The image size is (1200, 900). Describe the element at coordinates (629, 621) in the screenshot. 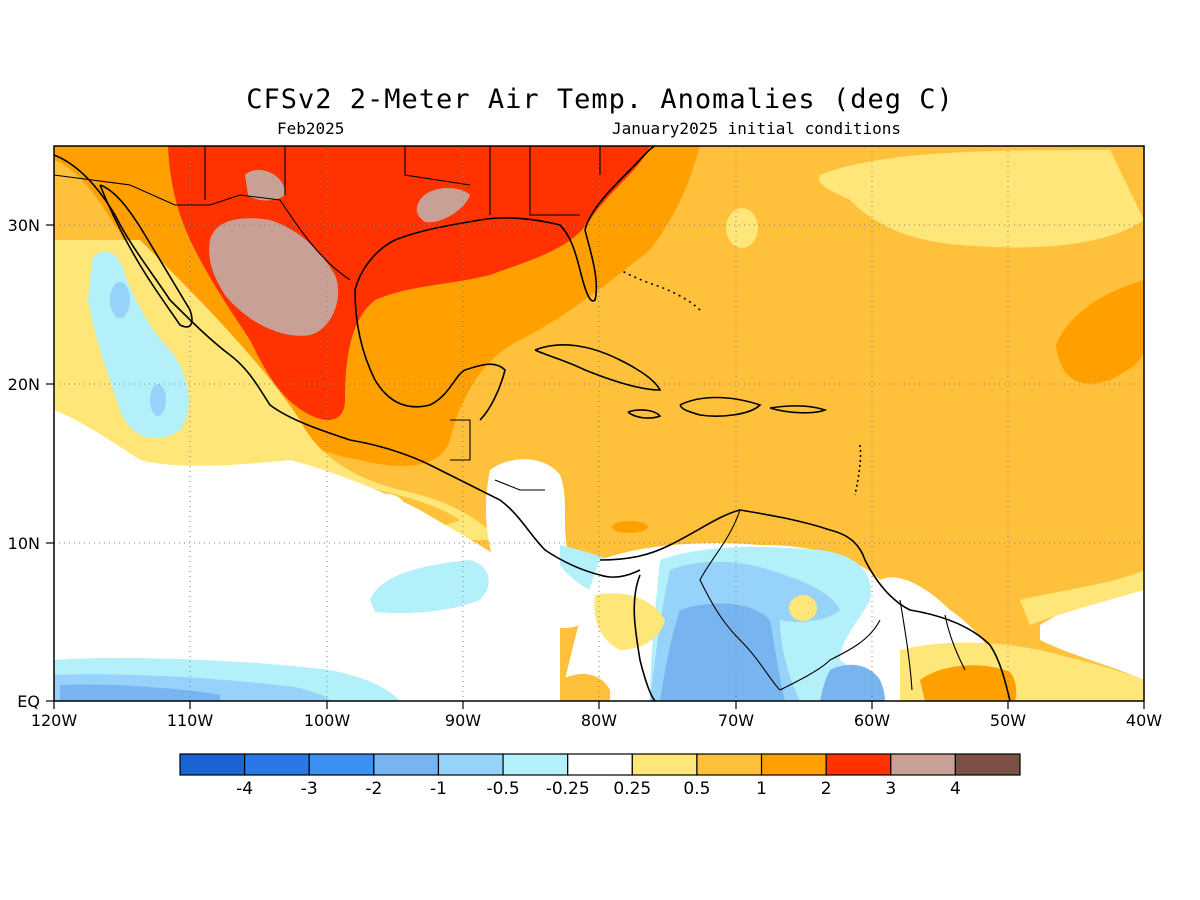

I see `anomaly-patch-colombia-pale` at that location.